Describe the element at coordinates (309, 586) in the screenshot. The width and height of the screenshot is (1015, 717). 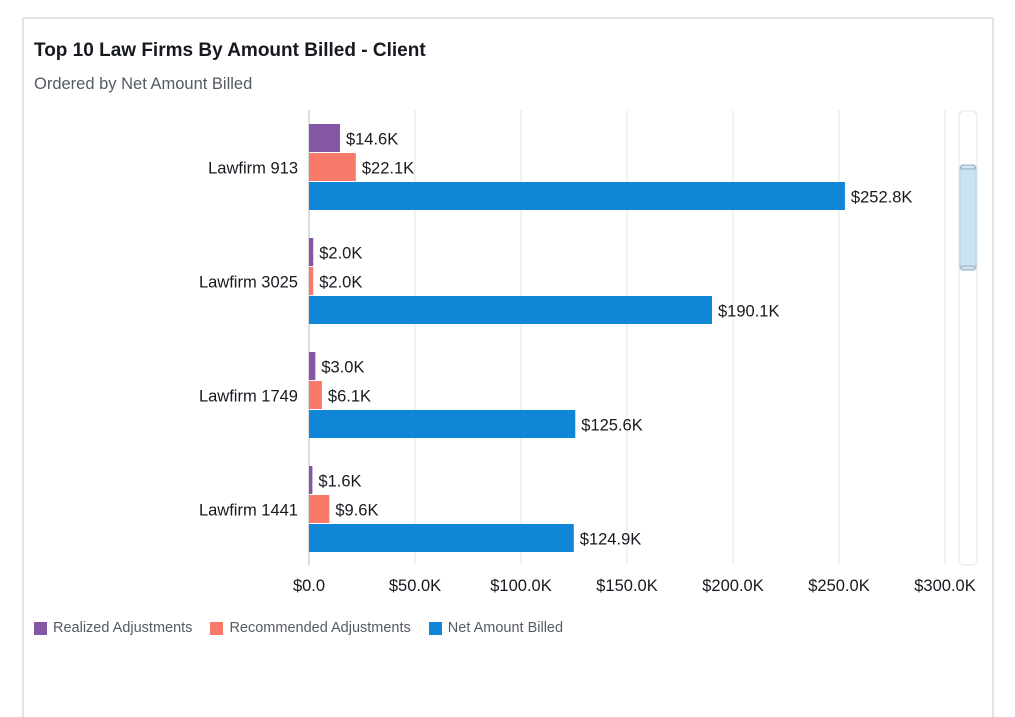
I see `x-tick-label: $0.0` at that location.